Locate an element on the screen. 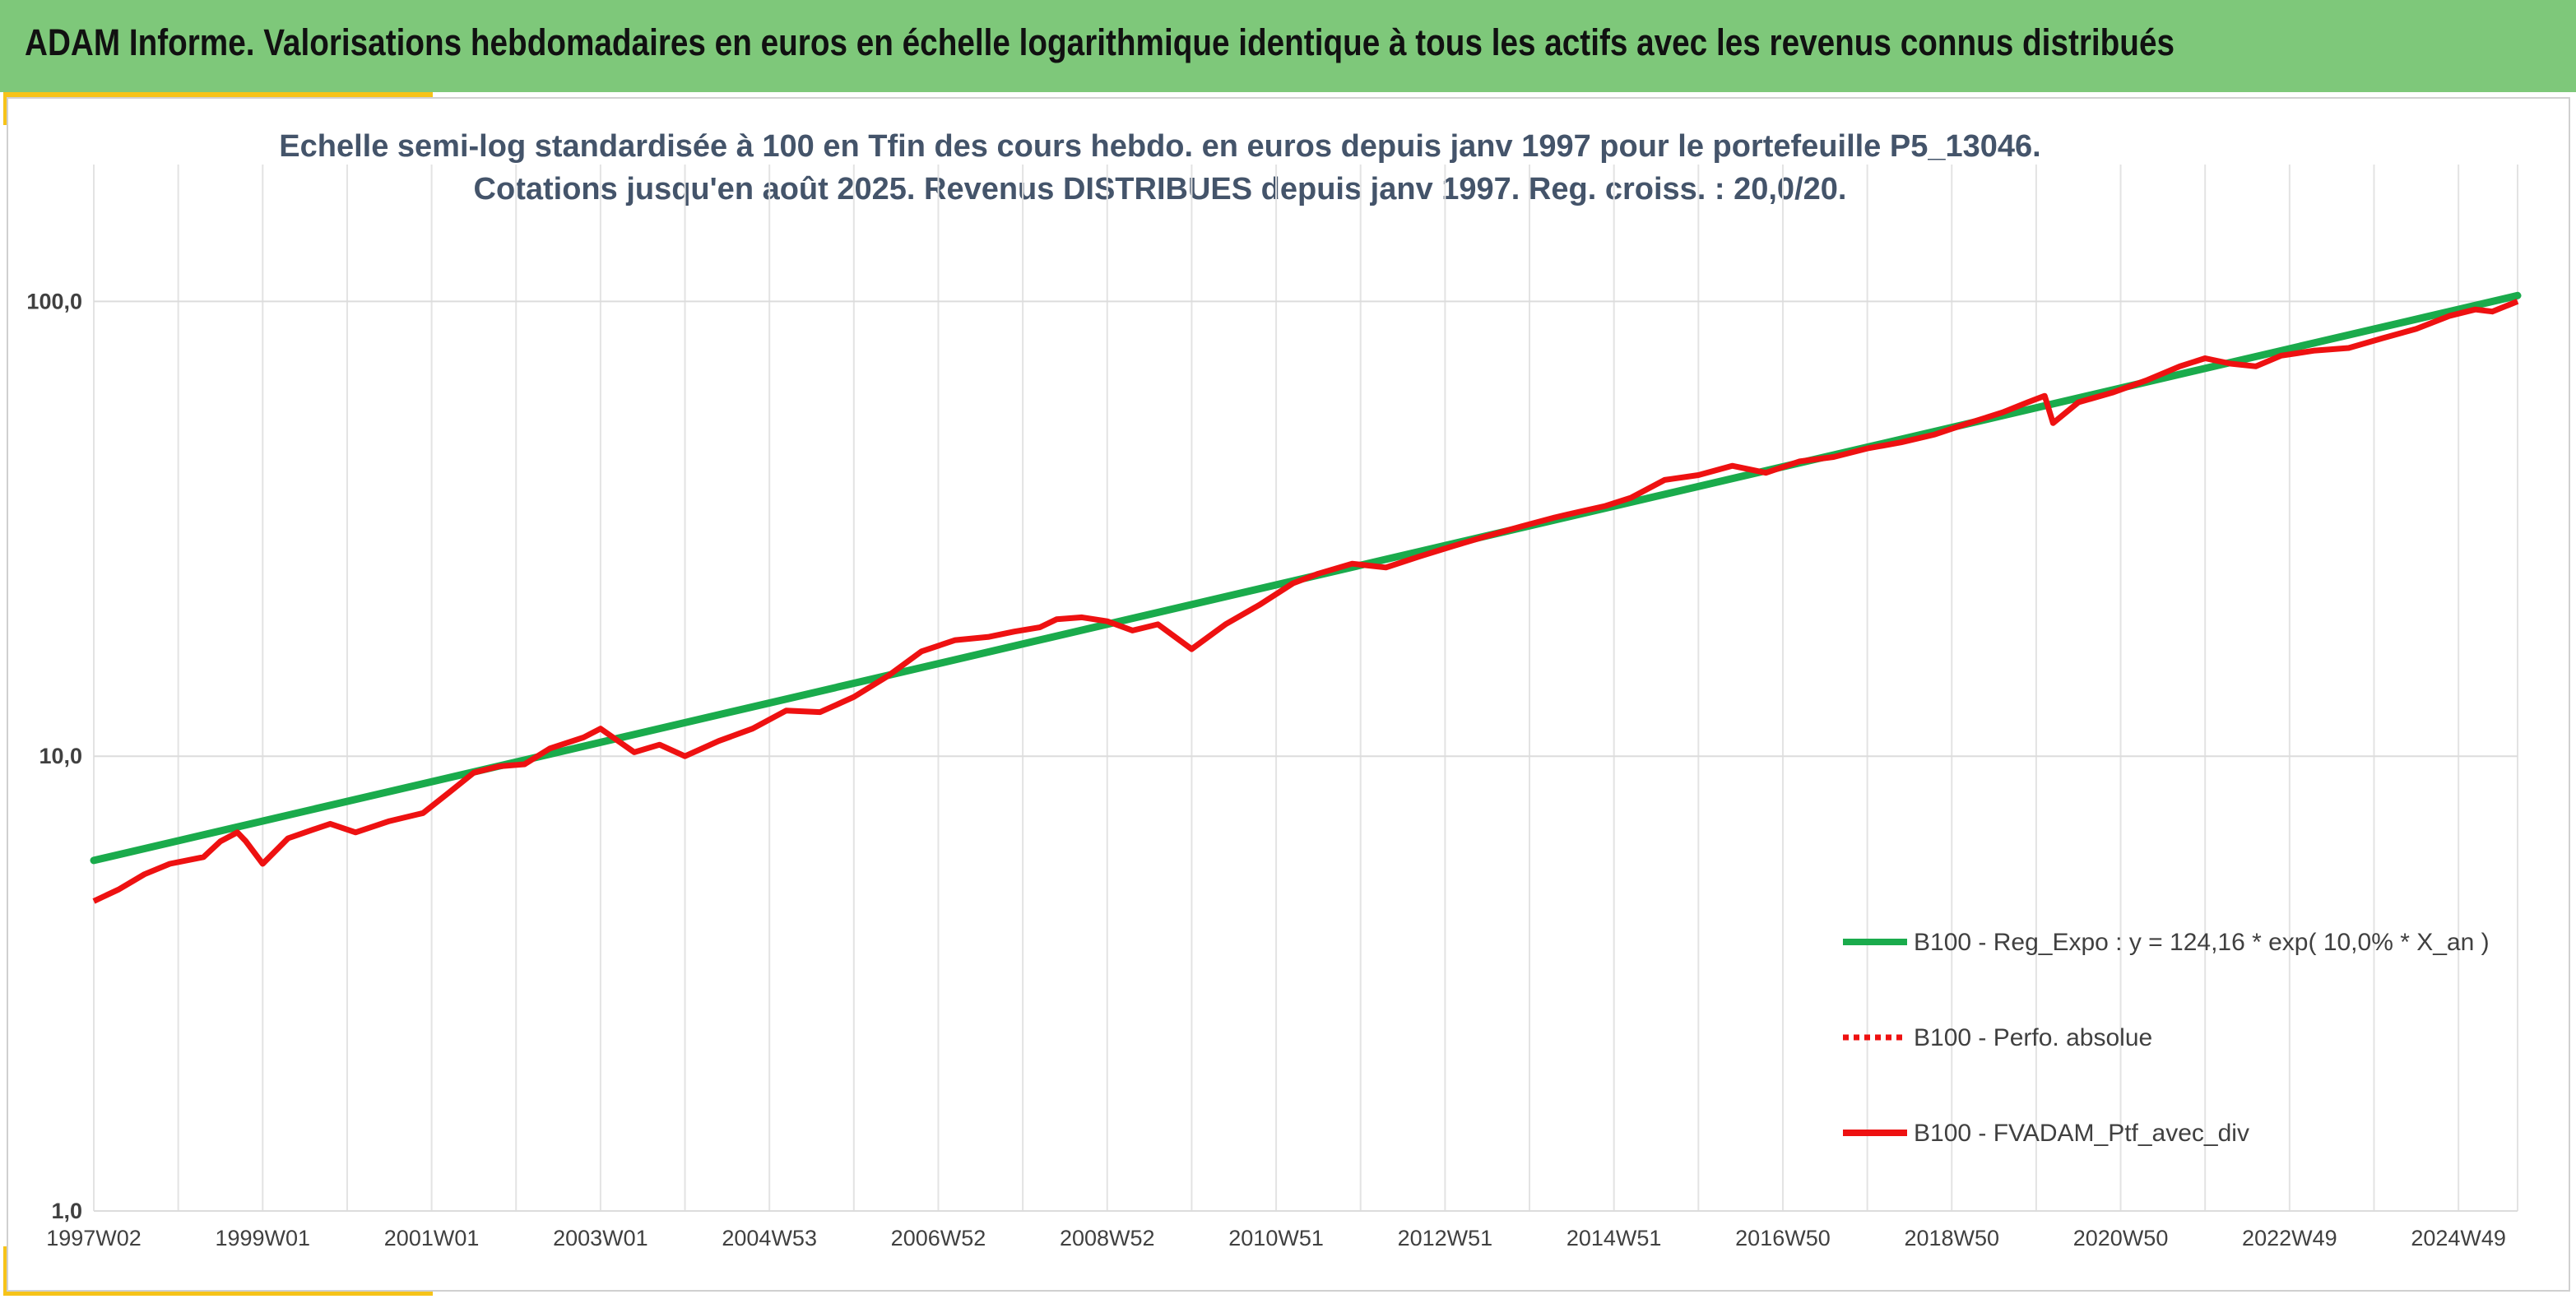  x-tick-label: 2016W50 is located at coordinates (1783, 1238).